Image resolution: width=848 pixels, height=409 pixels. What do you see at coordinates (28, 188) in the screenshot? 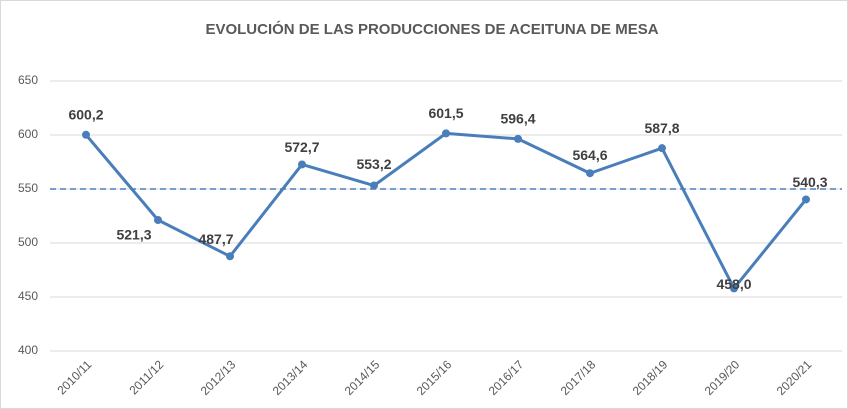
I see `y-tick-label: 550` at bounding box center [28, 188].